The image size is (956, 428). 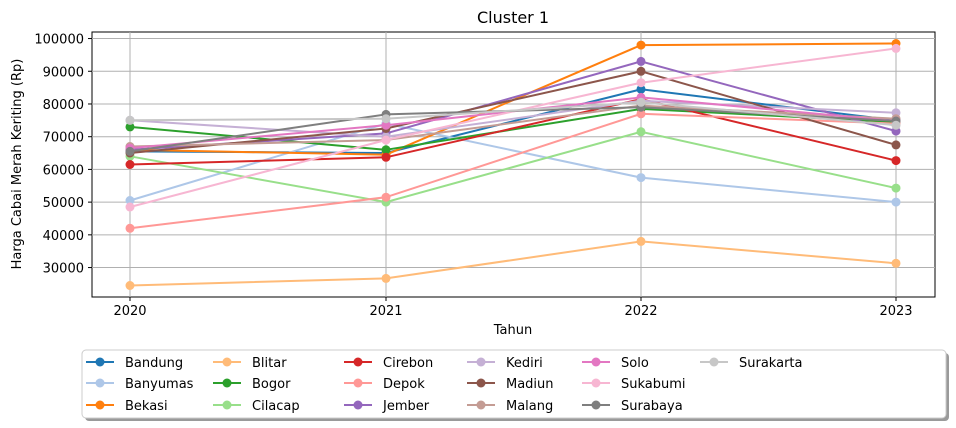 I want to click on y-tick-label: 50000, so click(x=63, y=203).